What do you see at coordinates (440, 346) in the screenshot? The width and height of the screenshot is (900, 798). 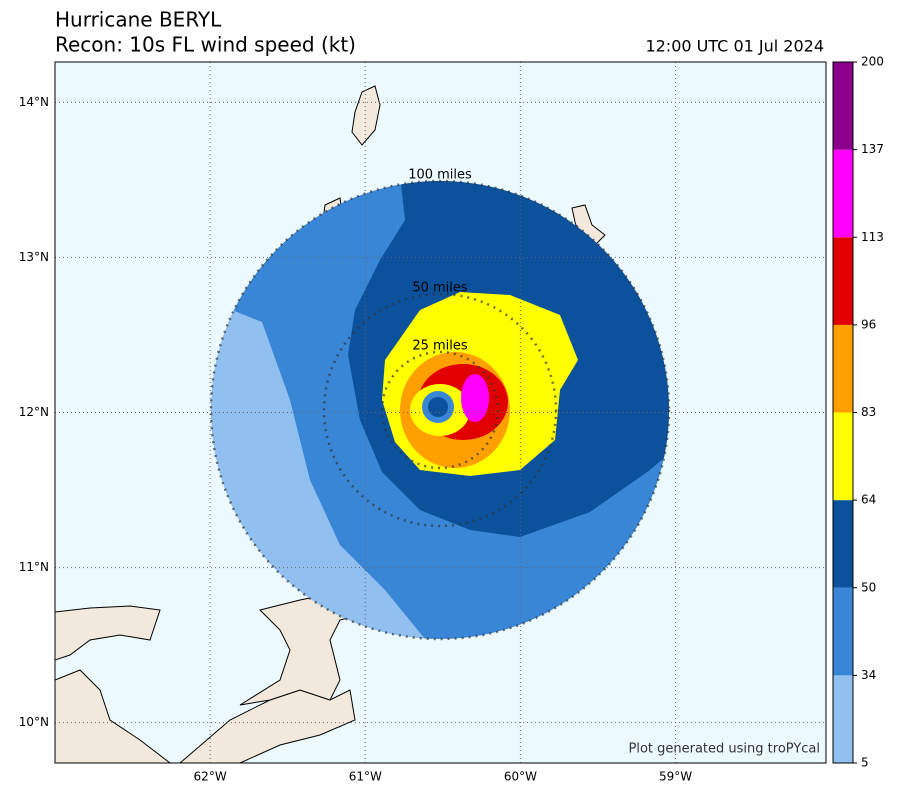 I see `ring-label: 25 miles` at bounding box center [440, 346].